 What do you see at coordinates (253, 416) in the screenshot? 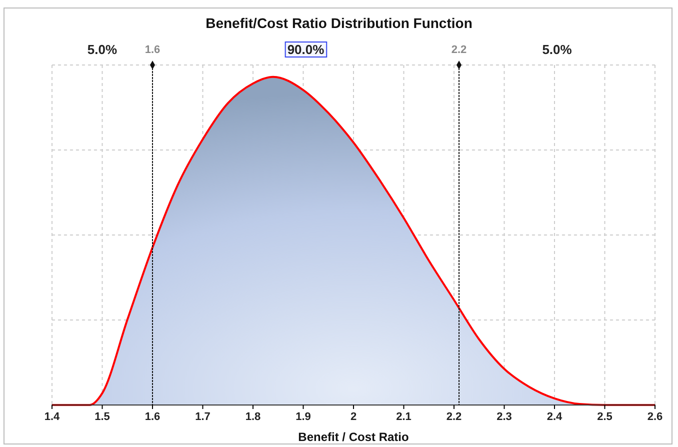
I see `x-tick-label: 1.8` at bounding box center [253, 416].